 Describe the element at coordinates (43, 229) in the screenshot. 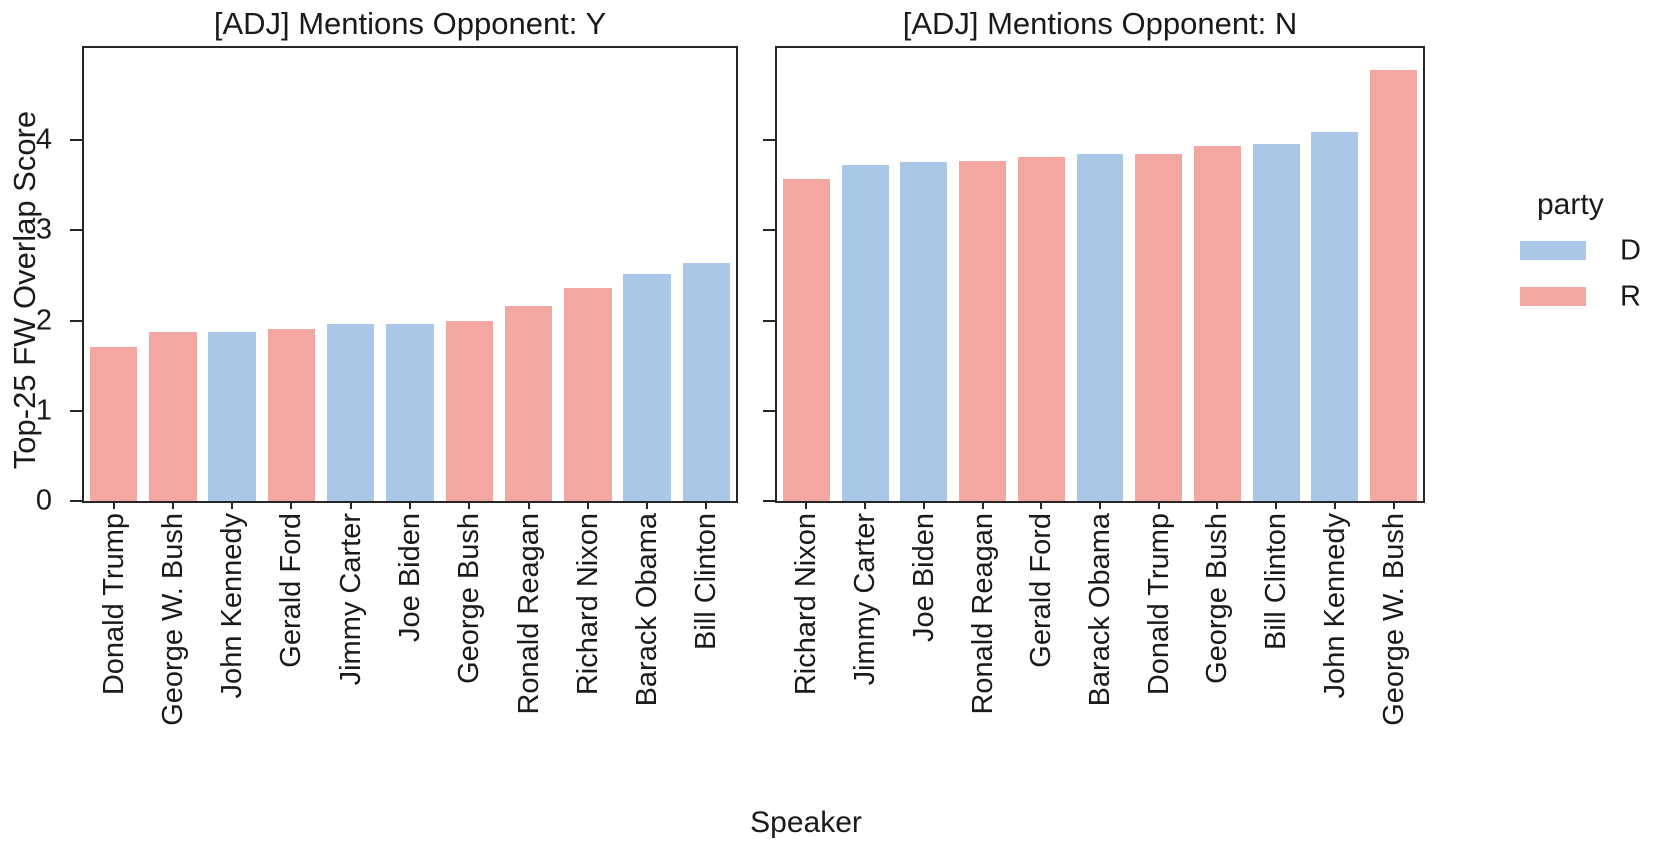

I see `y-tick-label: 3` at that location.